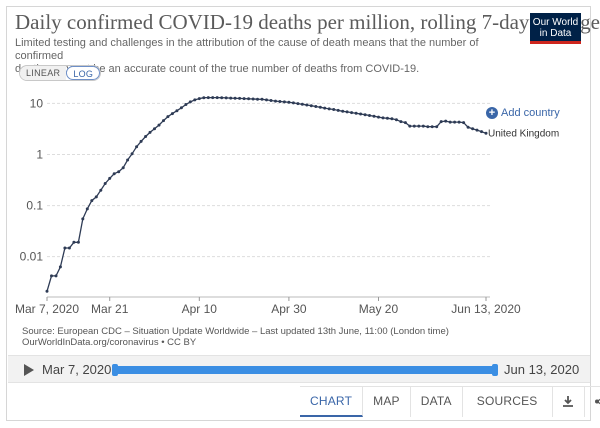  What do you see at coordinates (508, 402) in the screenshot?
I see `tab-sources: SOURCES` at bounding box center [508, 402].